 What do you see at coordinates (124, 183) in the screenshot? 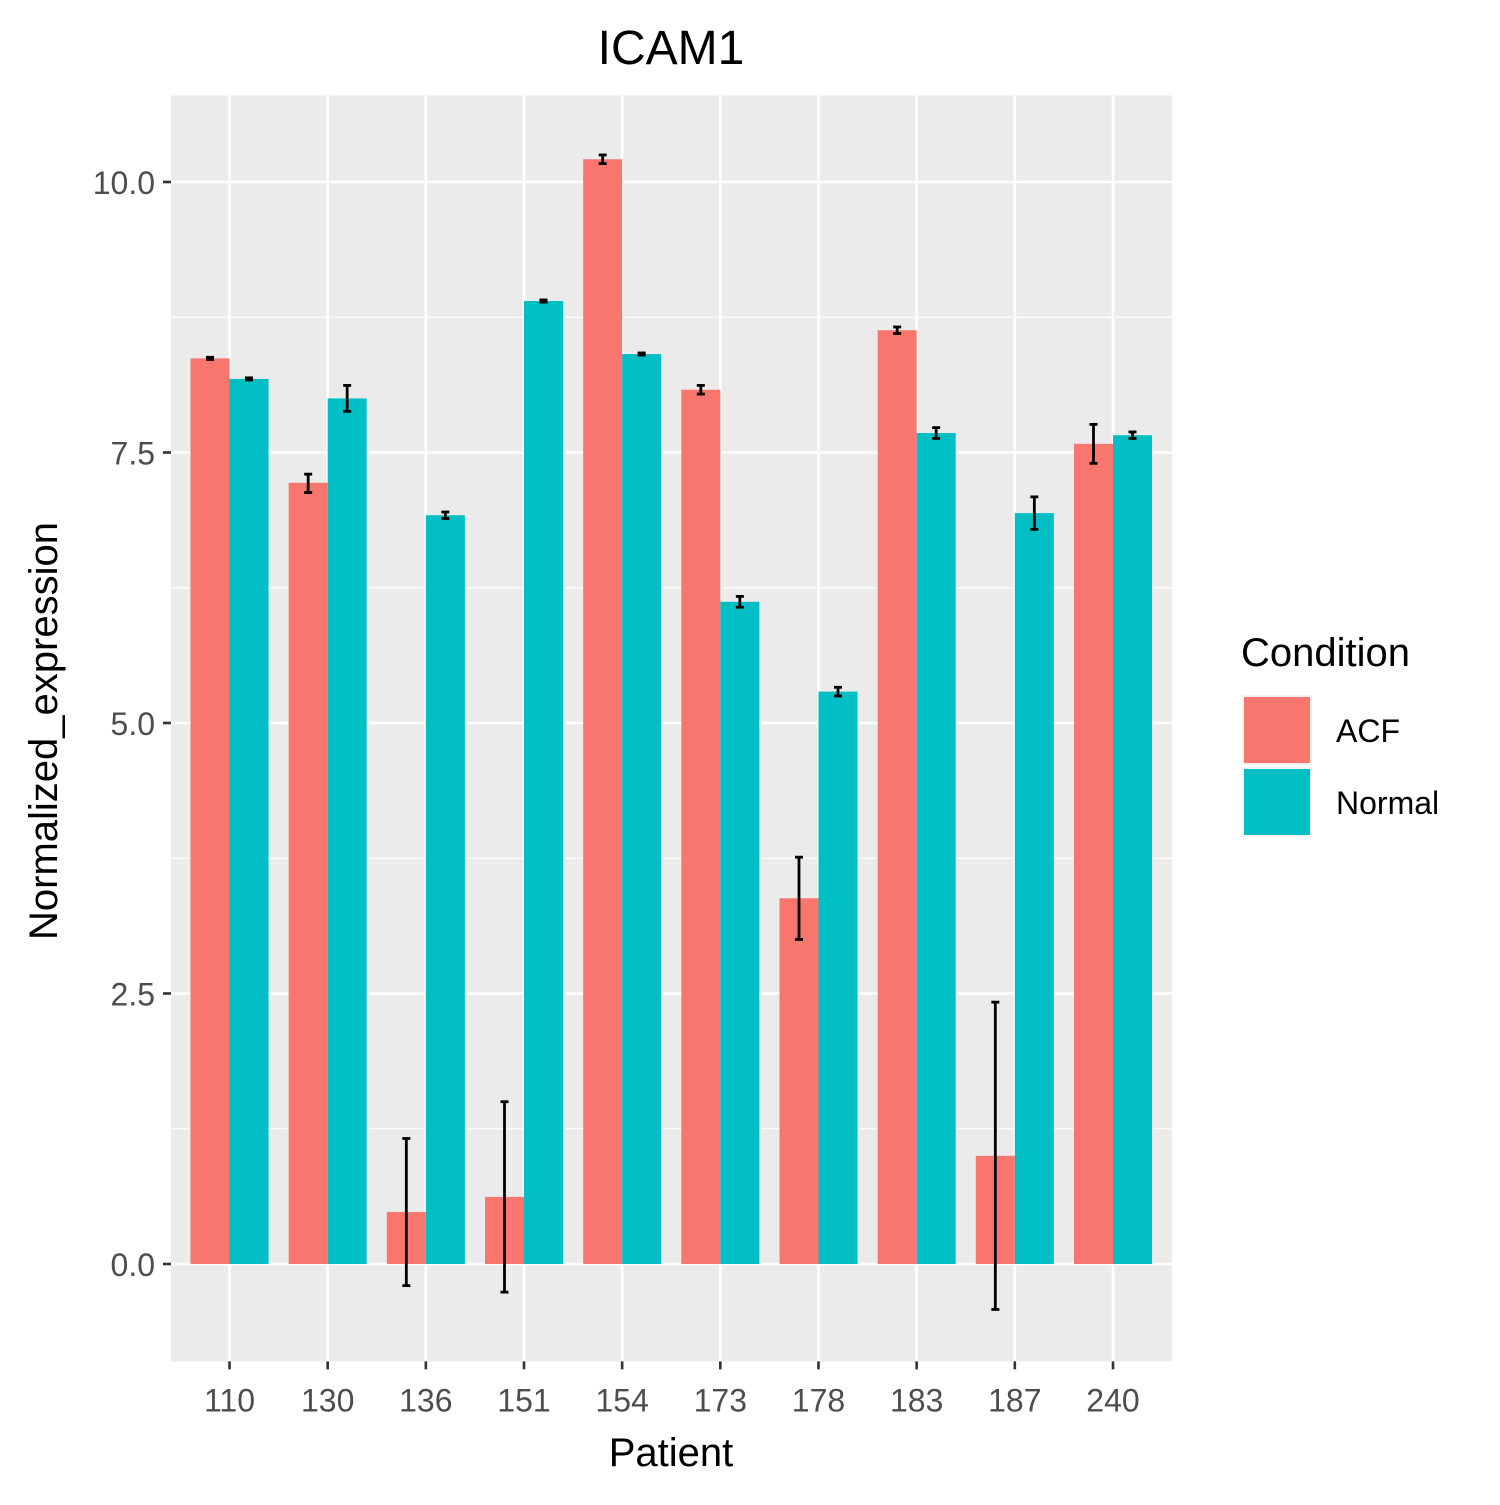
I see `y-tick-label: 10.0` at bounding box center [124, 183].